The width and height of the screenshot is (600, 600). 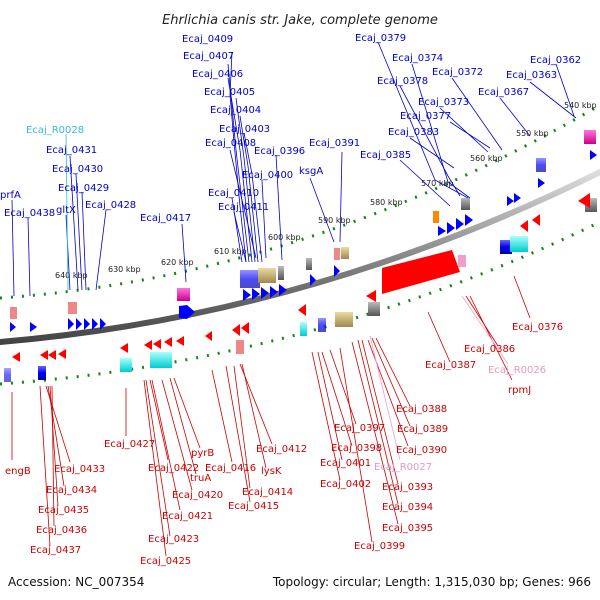 What do you see at coordinates (29, 213) in the screenshot?
I see `gene-label: Ecaj_0438` at bounding box center [29, 213].